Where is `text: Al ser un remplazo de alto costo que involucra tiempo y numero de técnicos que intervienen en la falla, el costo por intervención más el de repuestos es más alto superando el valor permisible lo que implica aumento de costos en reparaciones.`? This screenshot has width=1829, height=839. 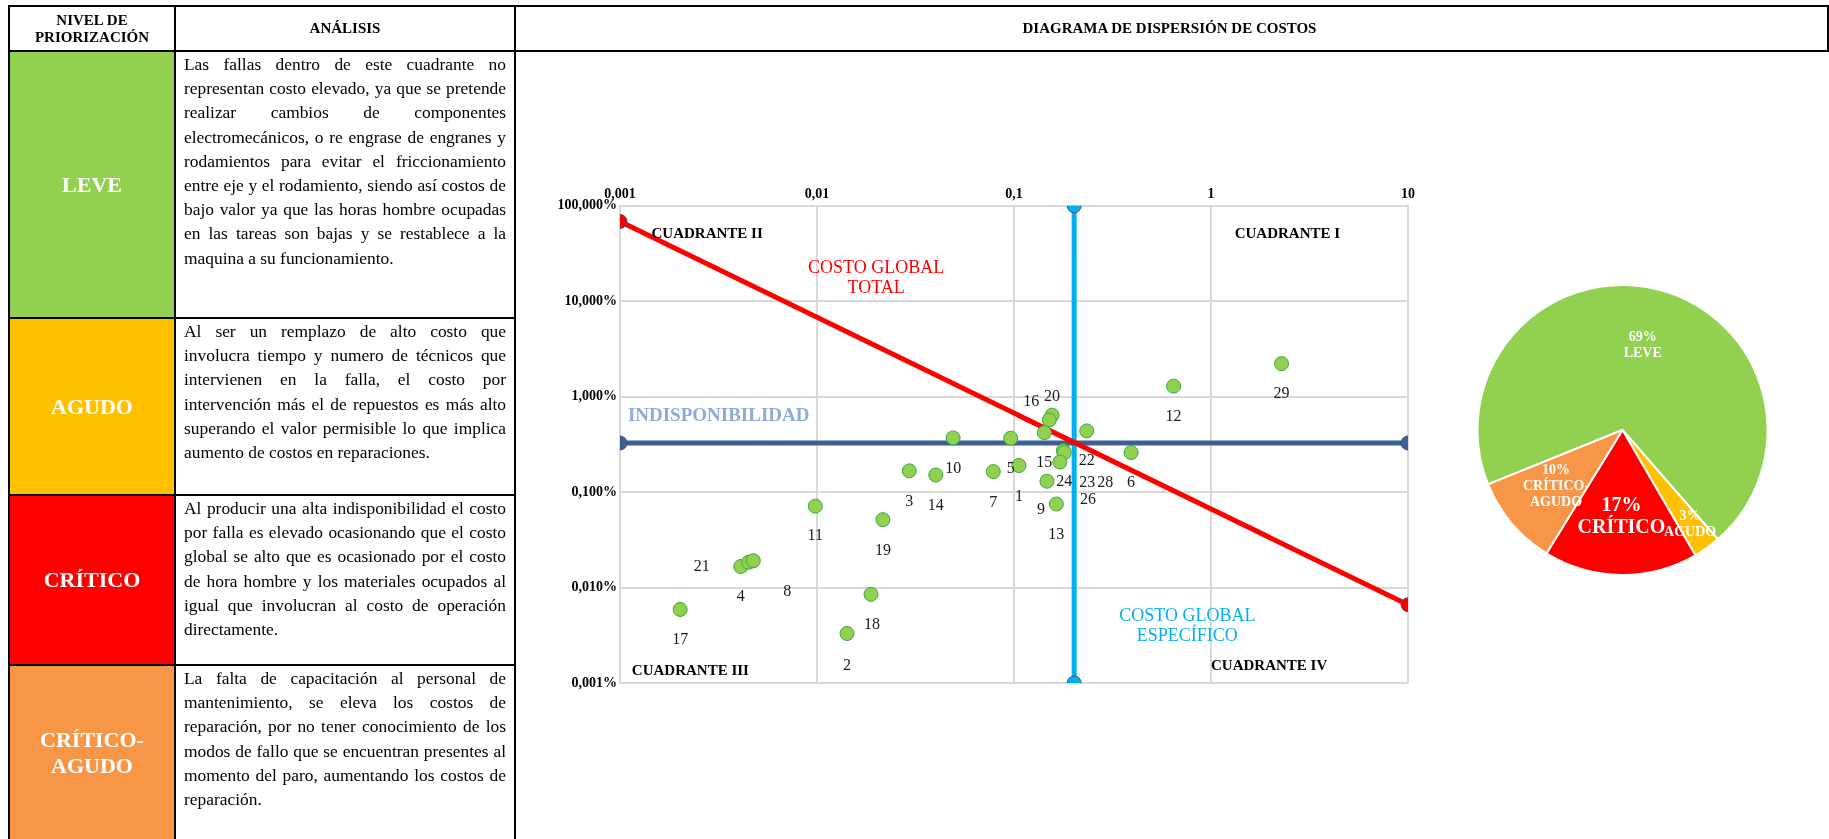
text: Al ser un remplazo de alto costo que involucra tiempo y numero de técnicos que intervienen en la falla, el costo por intervención más el de repuestos es más alto superando el valor permisible lo que implica aumento de costos en reparaciones. is located at coordinates (345, 406).